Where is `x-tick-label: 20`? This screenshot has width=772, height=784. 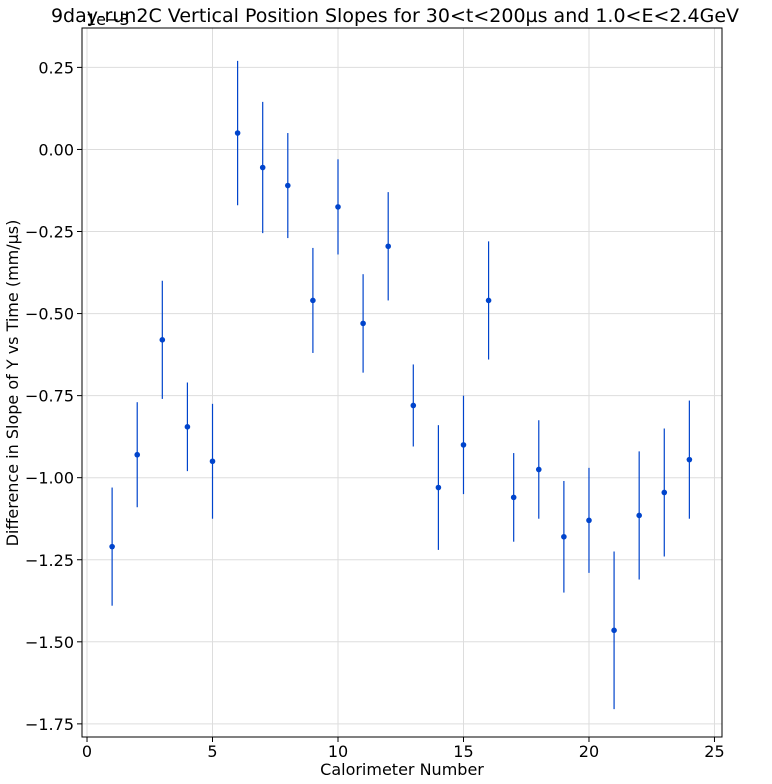 x-tick-label: 20 is located at coordinates (589, 751).